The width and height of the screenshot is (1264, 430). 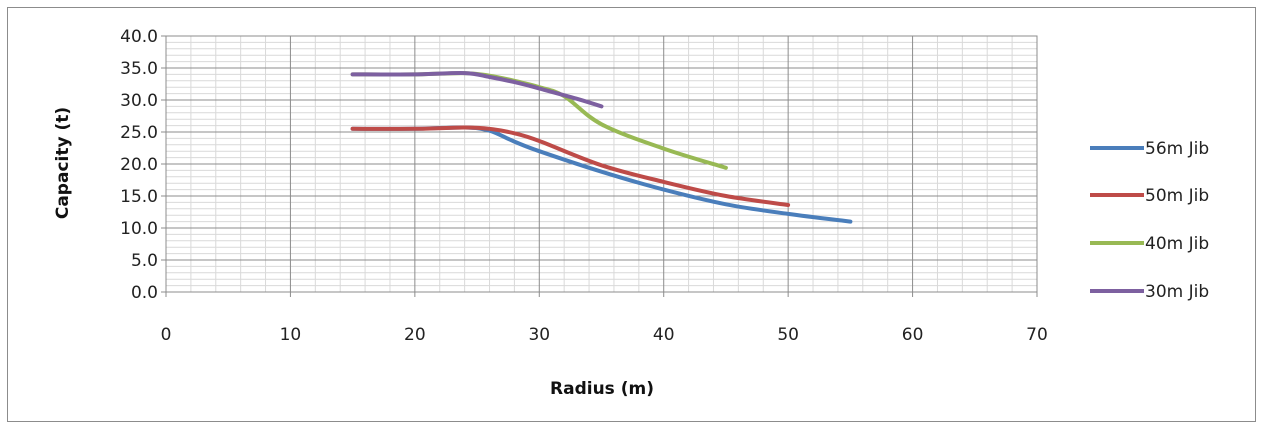 I want to click on x-tick-label: 30, so click(x=539, y=335).